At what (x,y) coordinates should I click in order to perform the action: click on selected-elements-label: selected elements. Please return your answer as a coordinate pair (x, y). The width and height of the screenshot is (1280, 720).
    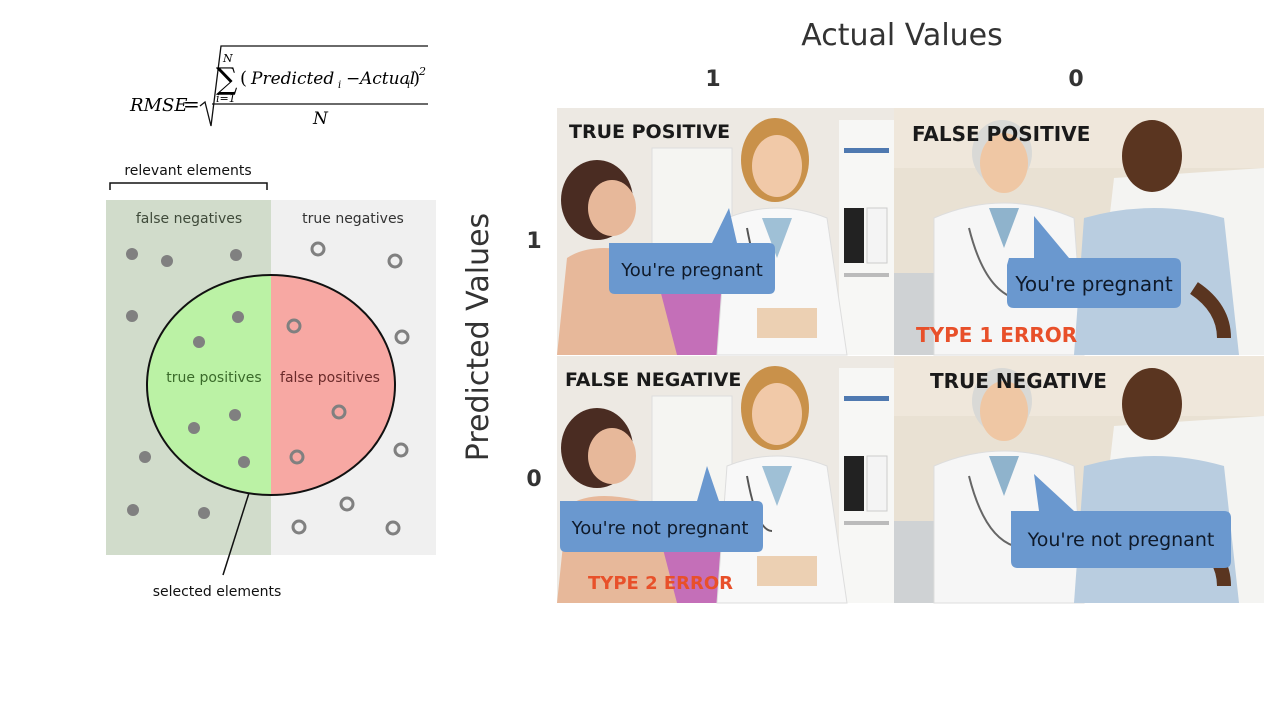
    Looking at the image, I should click on (217, 592).